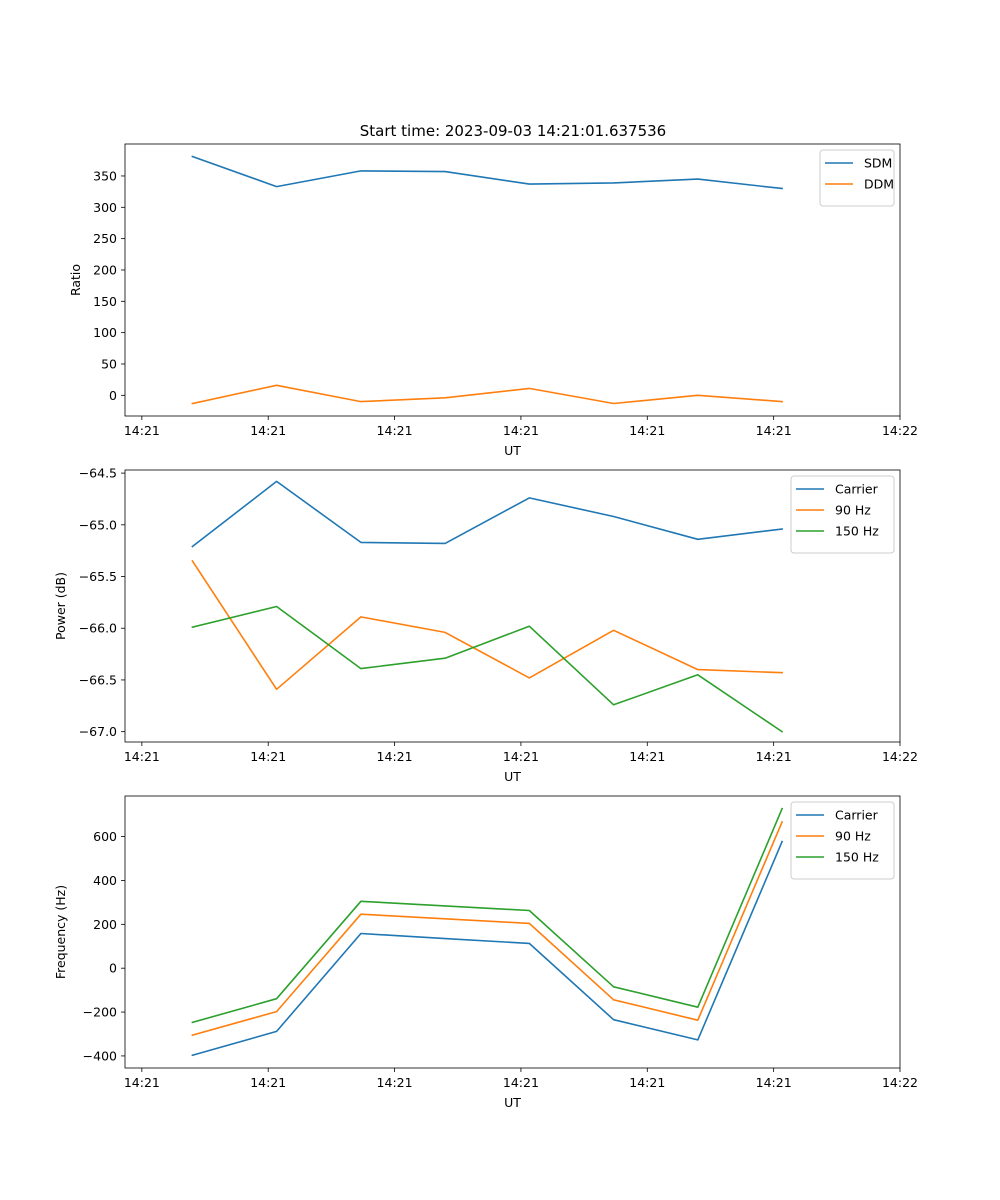  Describe the element at coordinates (98, 679) in the screenshot. I see `power-ytick-label: −66.5` at that location.